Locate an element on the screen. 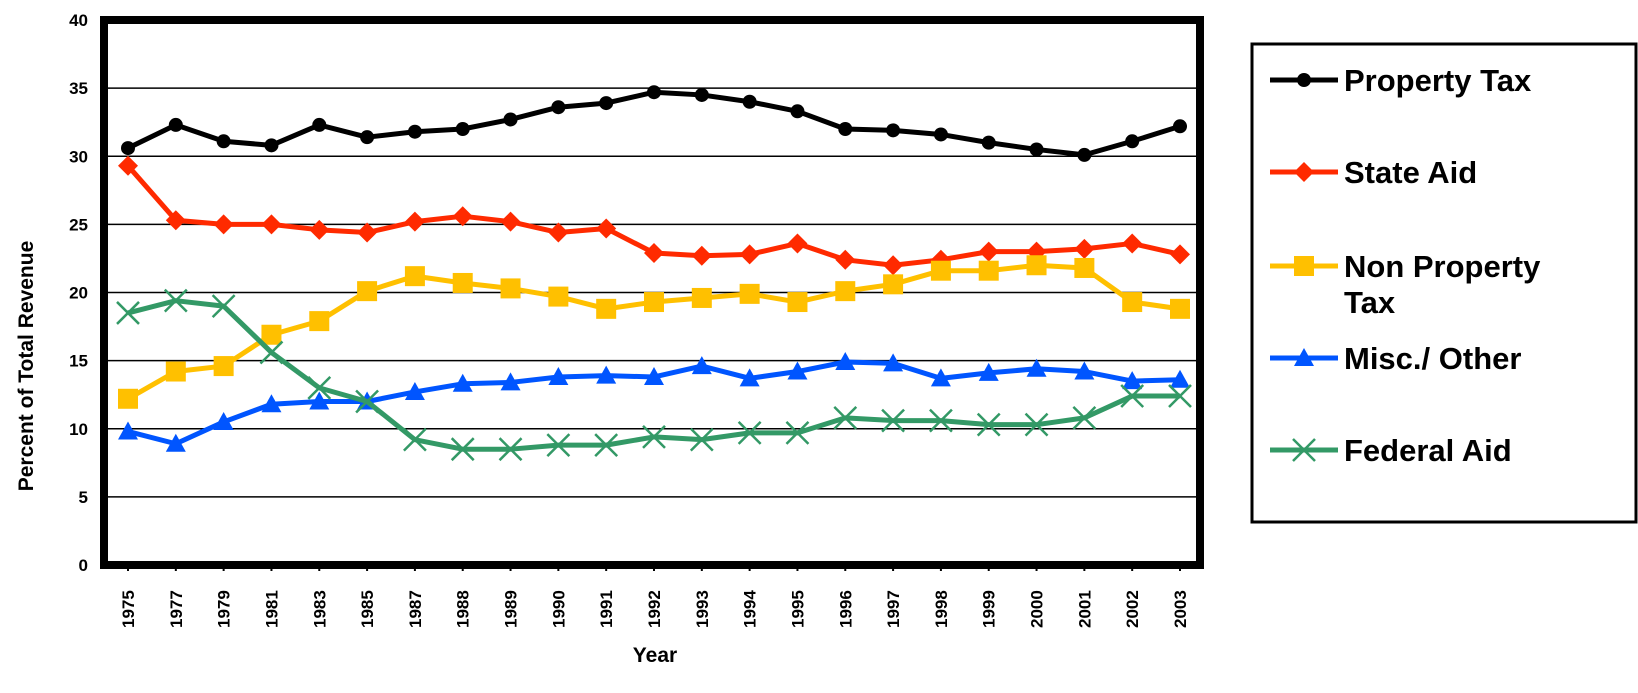  legend-item: Misc./ Other is located at coordinates (1395, 358).